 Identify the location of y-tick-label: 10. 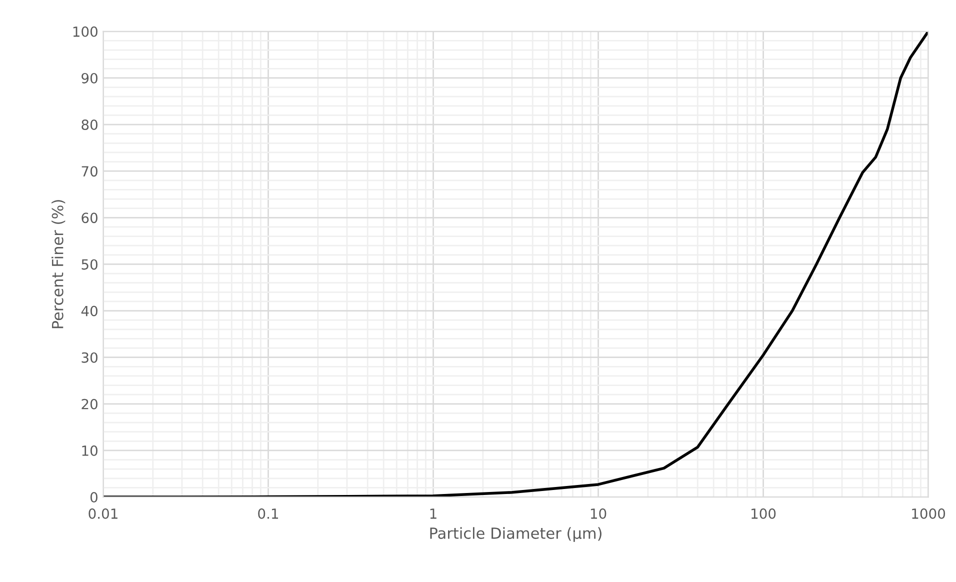
(90, 450).